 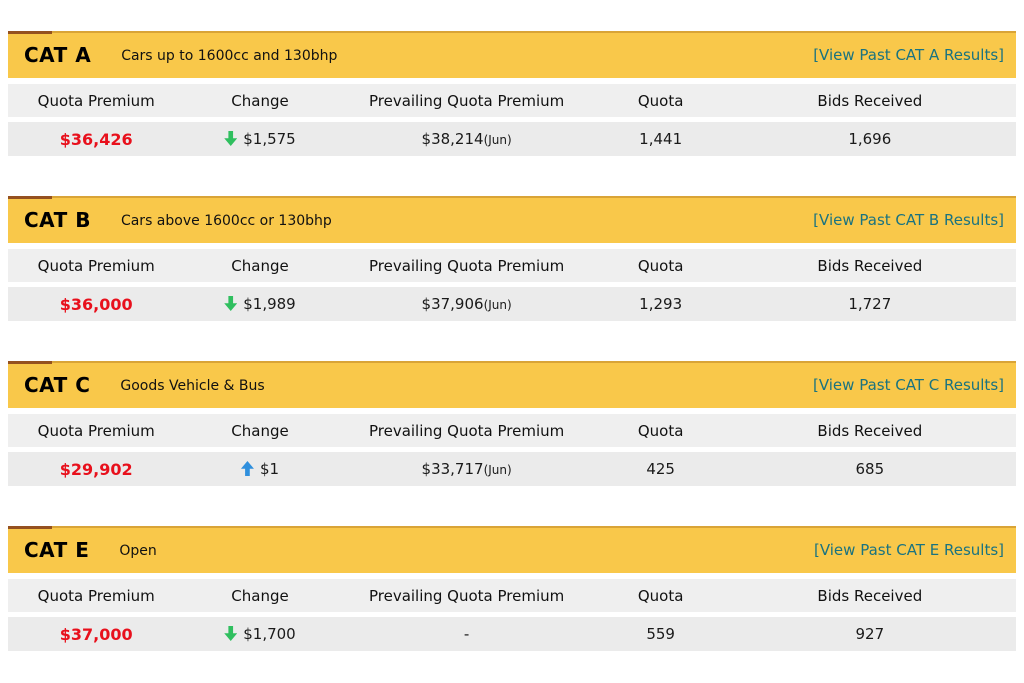 I want to click on change-value: $1, so click(x=259, y=469).